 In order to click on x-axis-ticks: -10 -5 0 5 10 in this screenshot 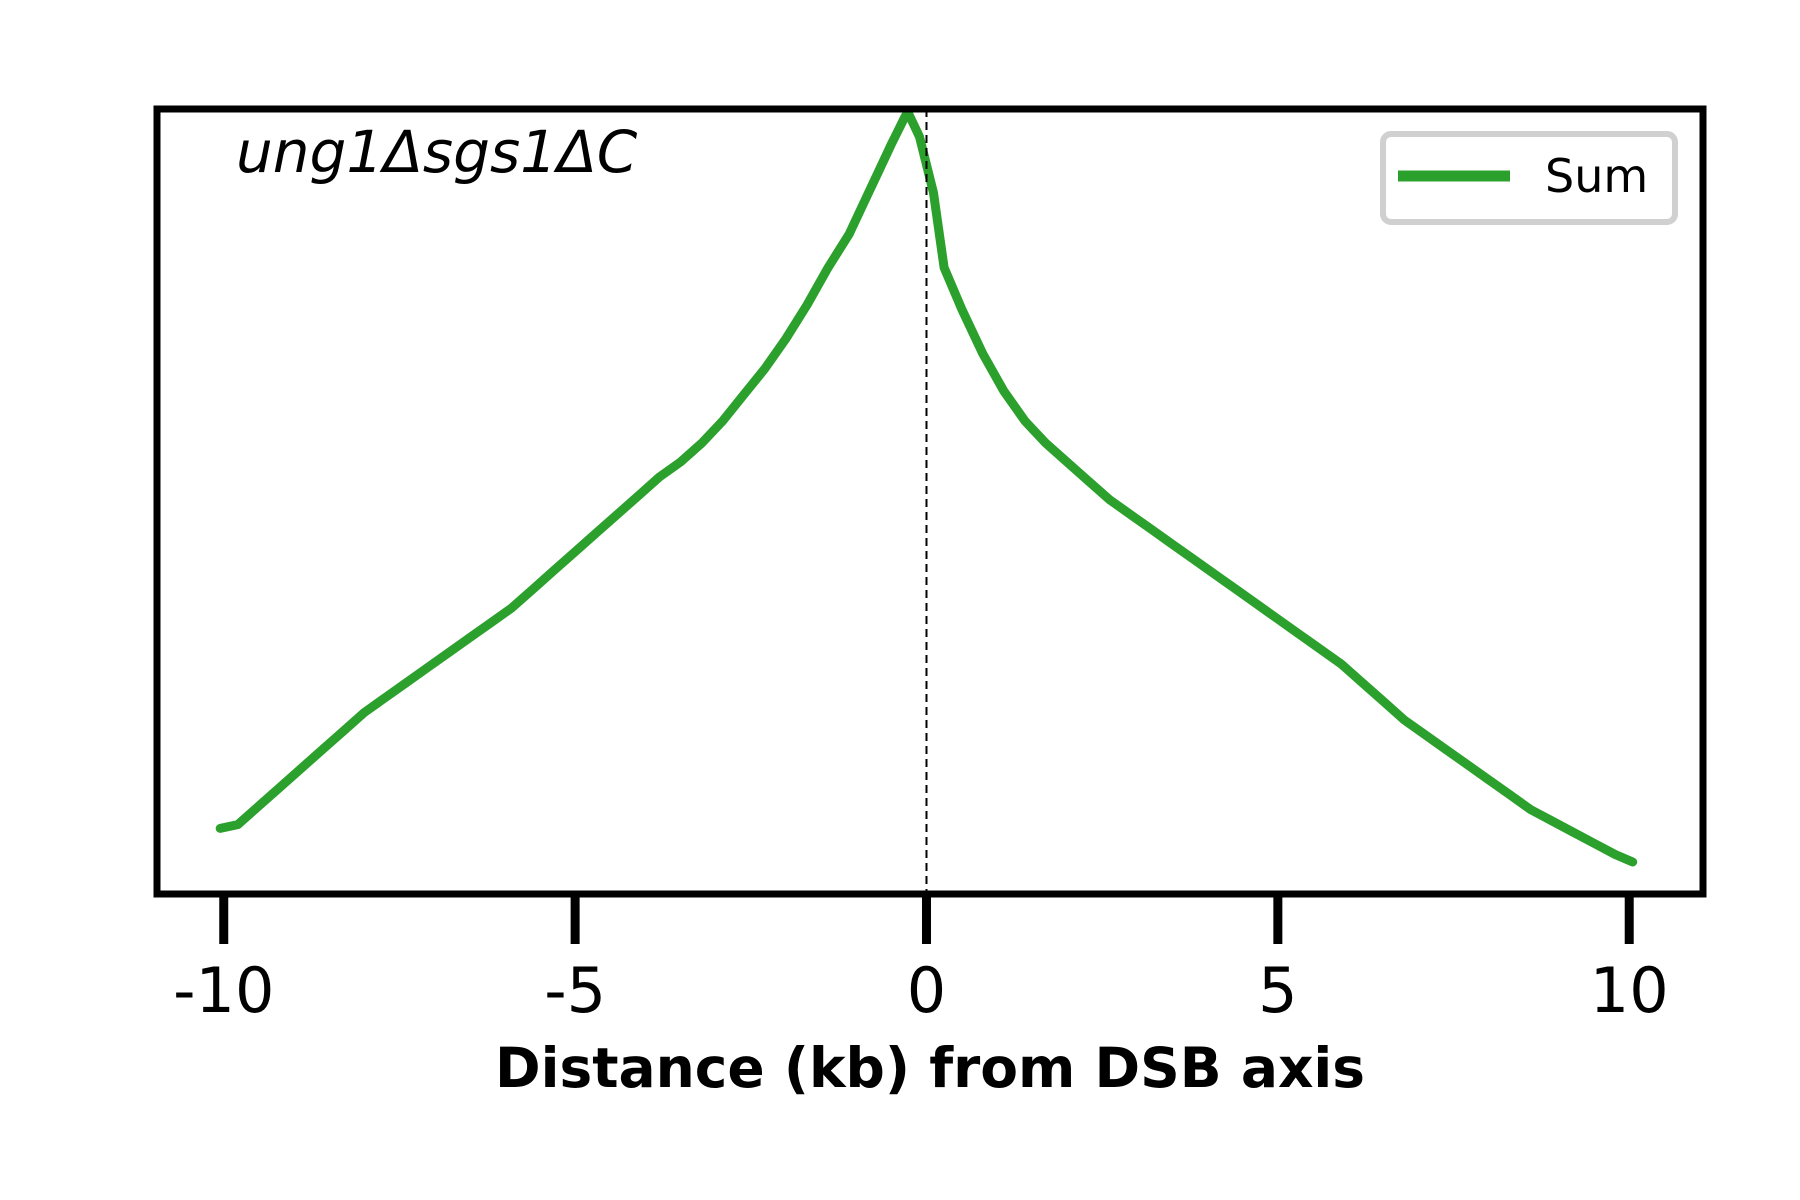, I will do `click(921, 960)`.